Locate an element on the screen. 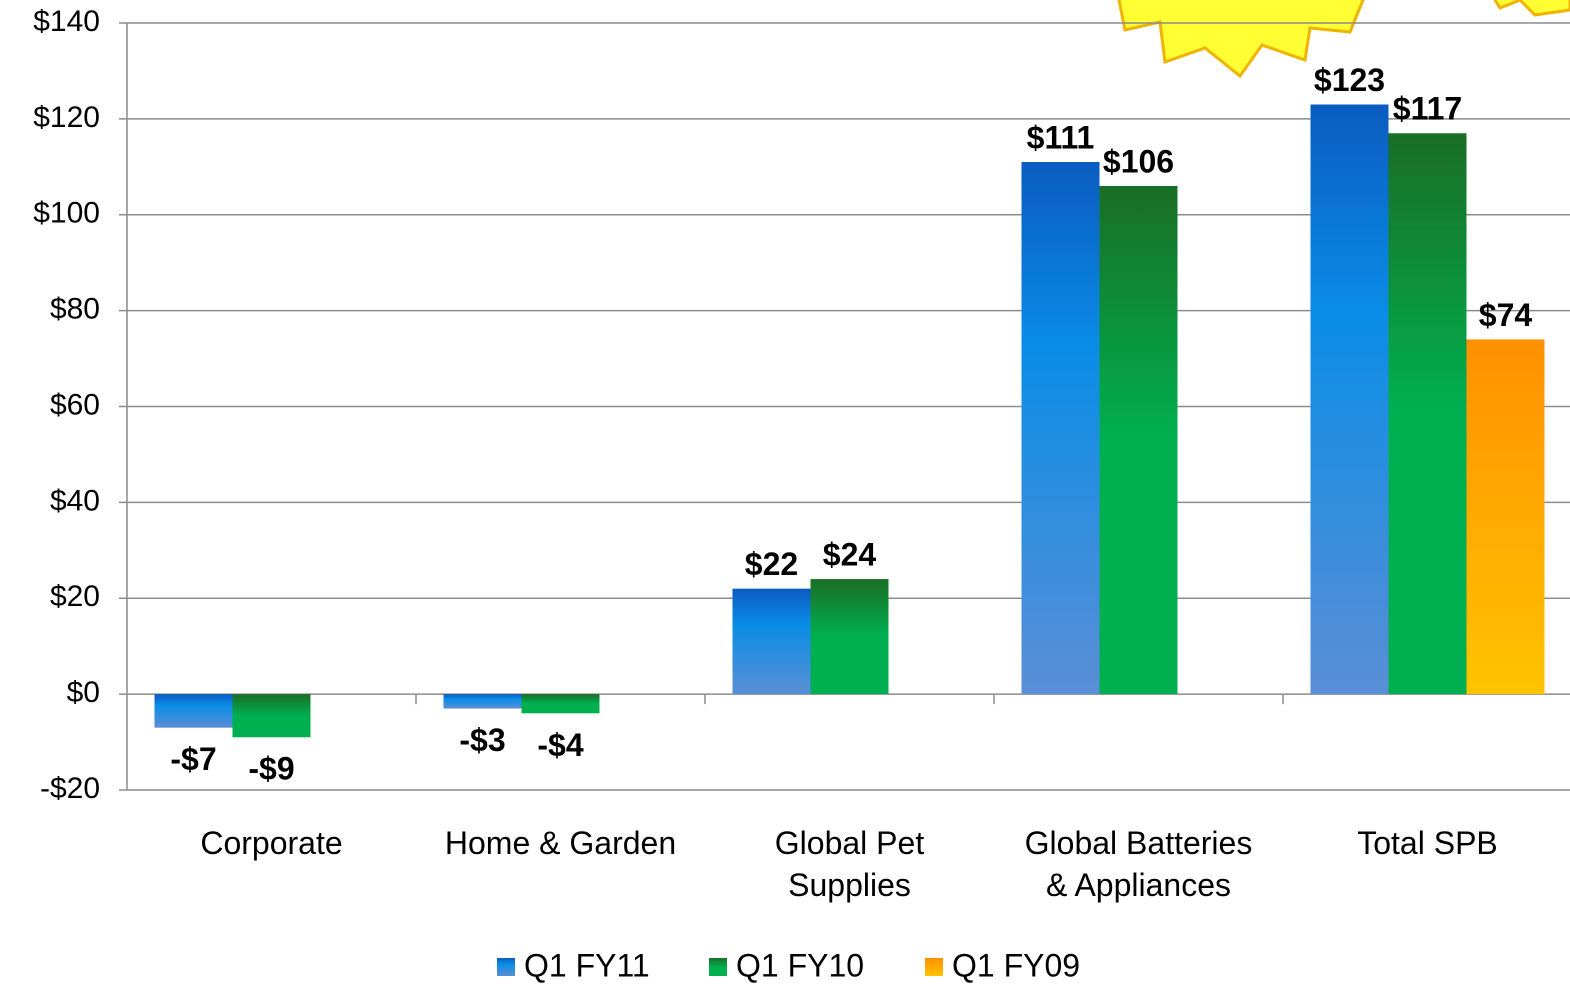 Image resolution: width=1570 pixels, height=989 pixels. y-tick-label: $140 is located at coordinates (66, 21).